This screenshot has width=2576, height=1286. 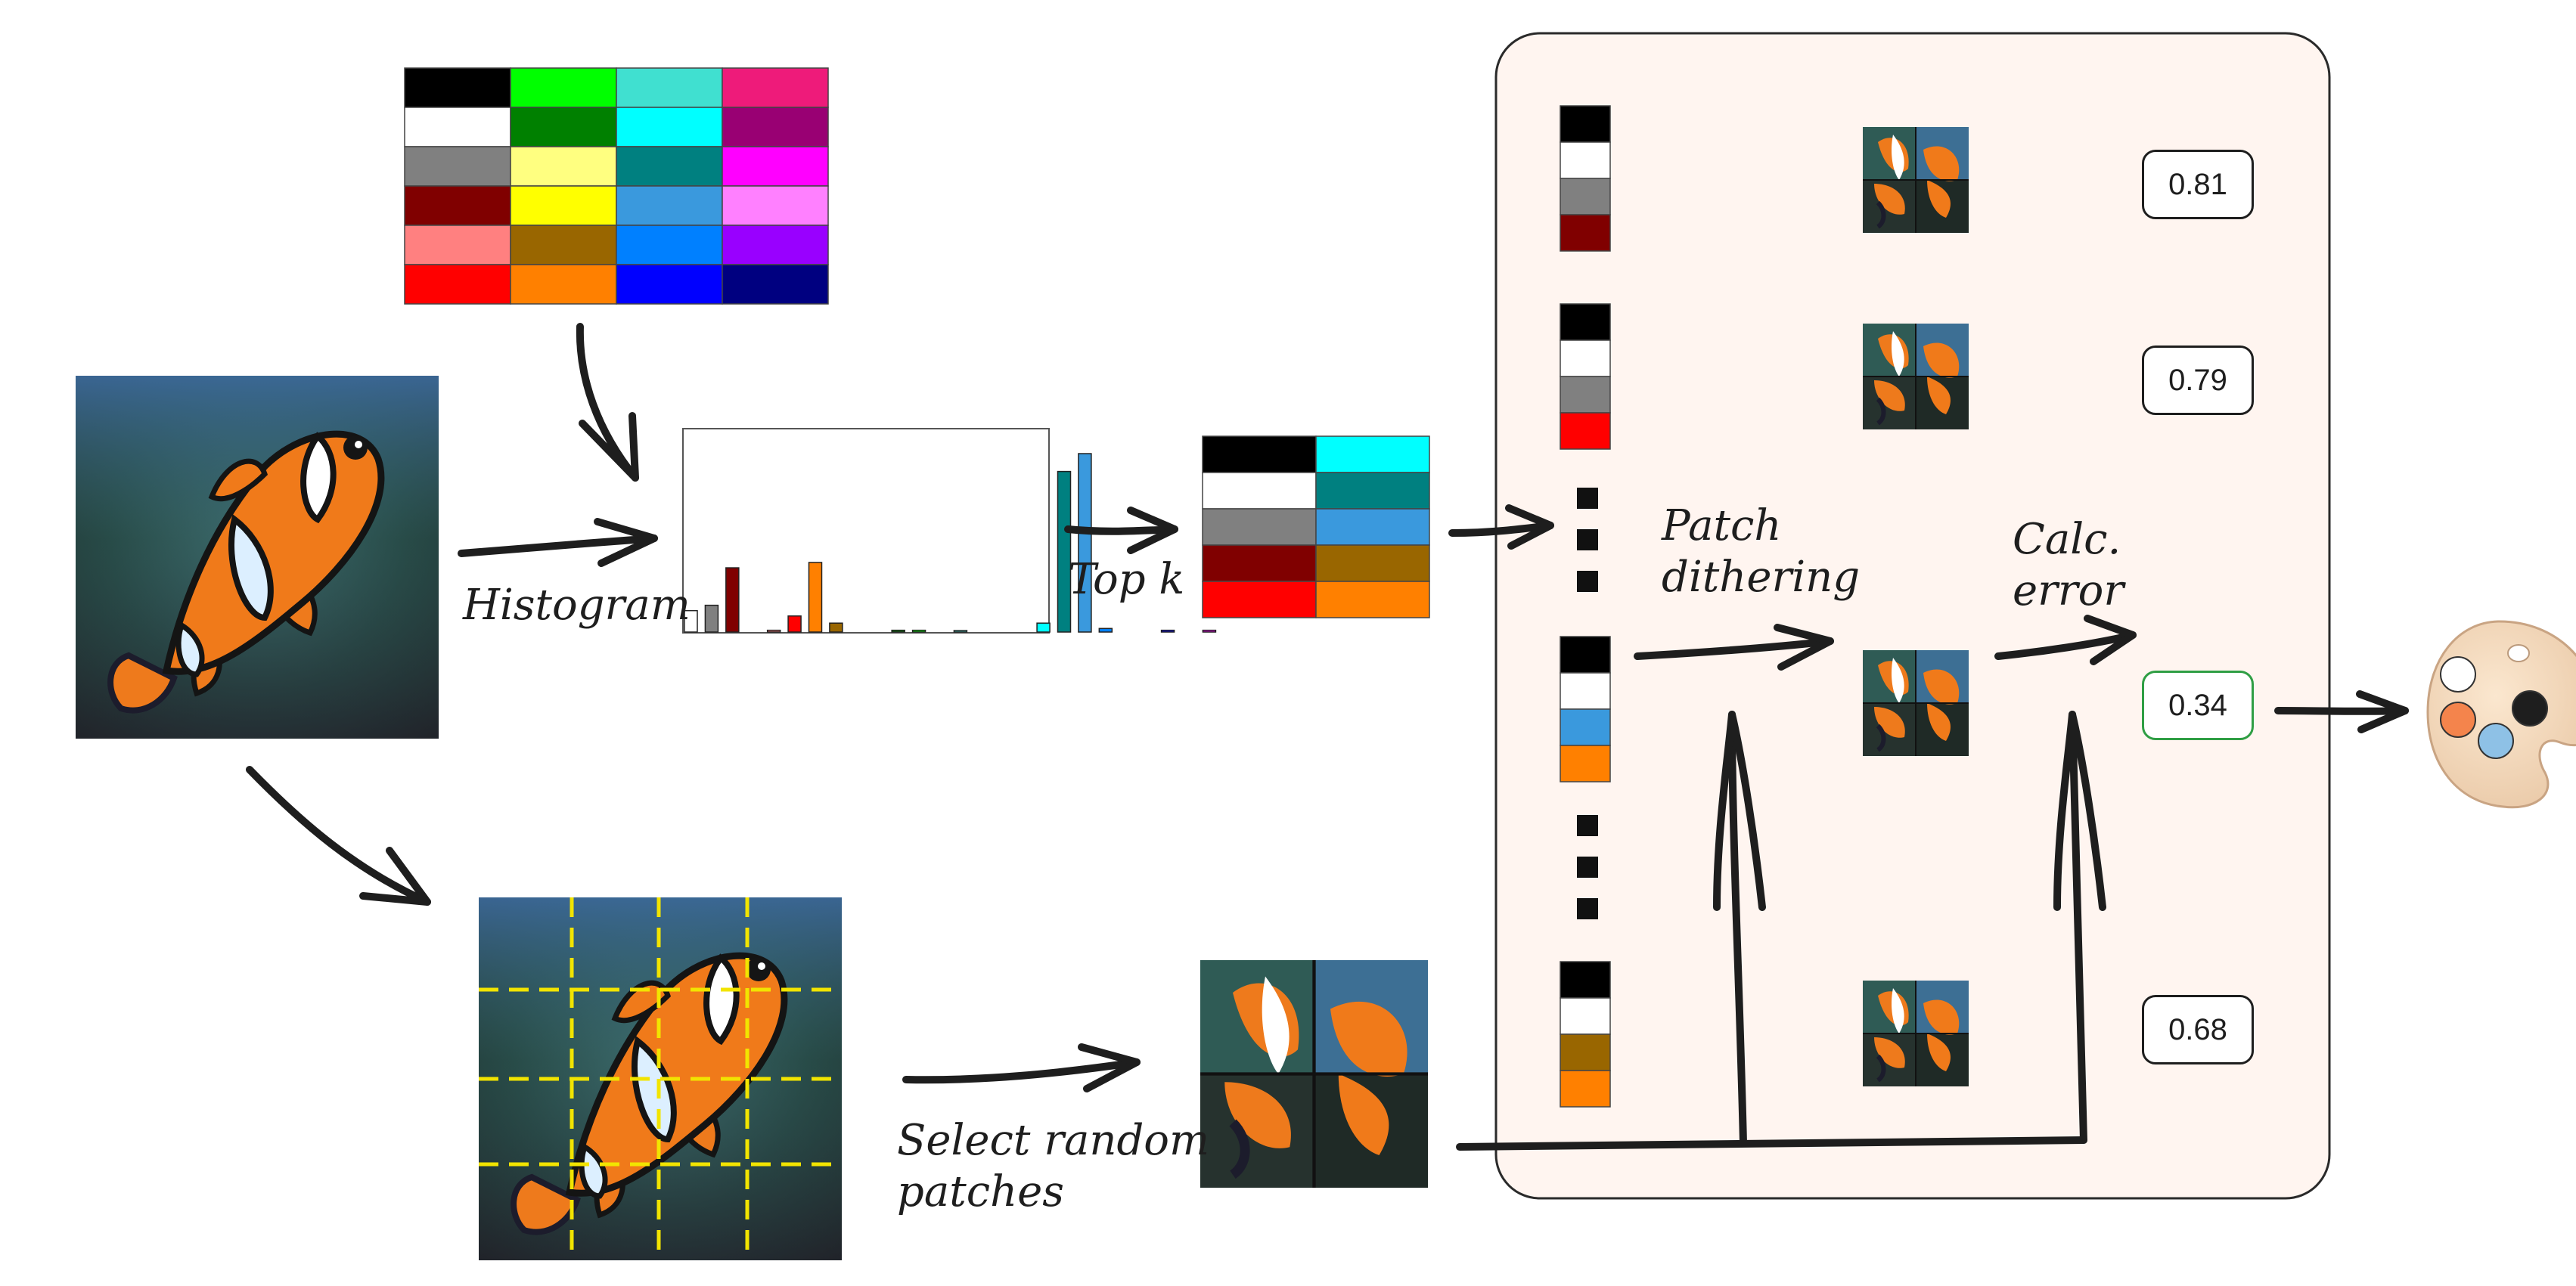 What do you see at coordinates (2198, 381) in the screenshot?
I see `error-score: 0.79` at bounding box center [2198, 381].